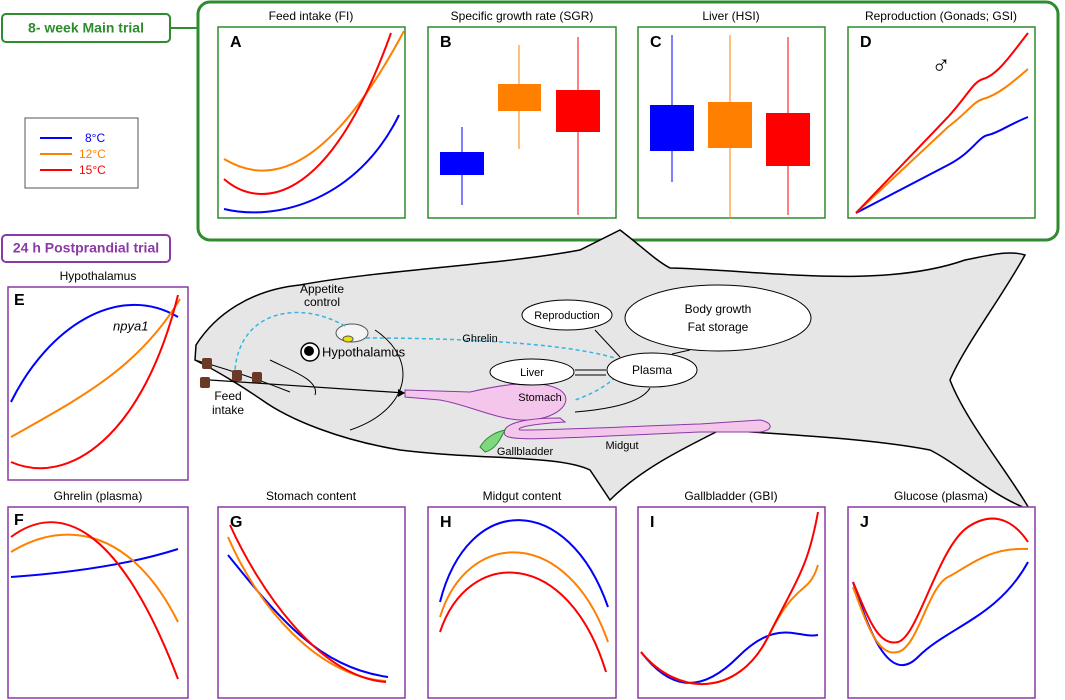  I want to click on midgut, so click(637, 428).